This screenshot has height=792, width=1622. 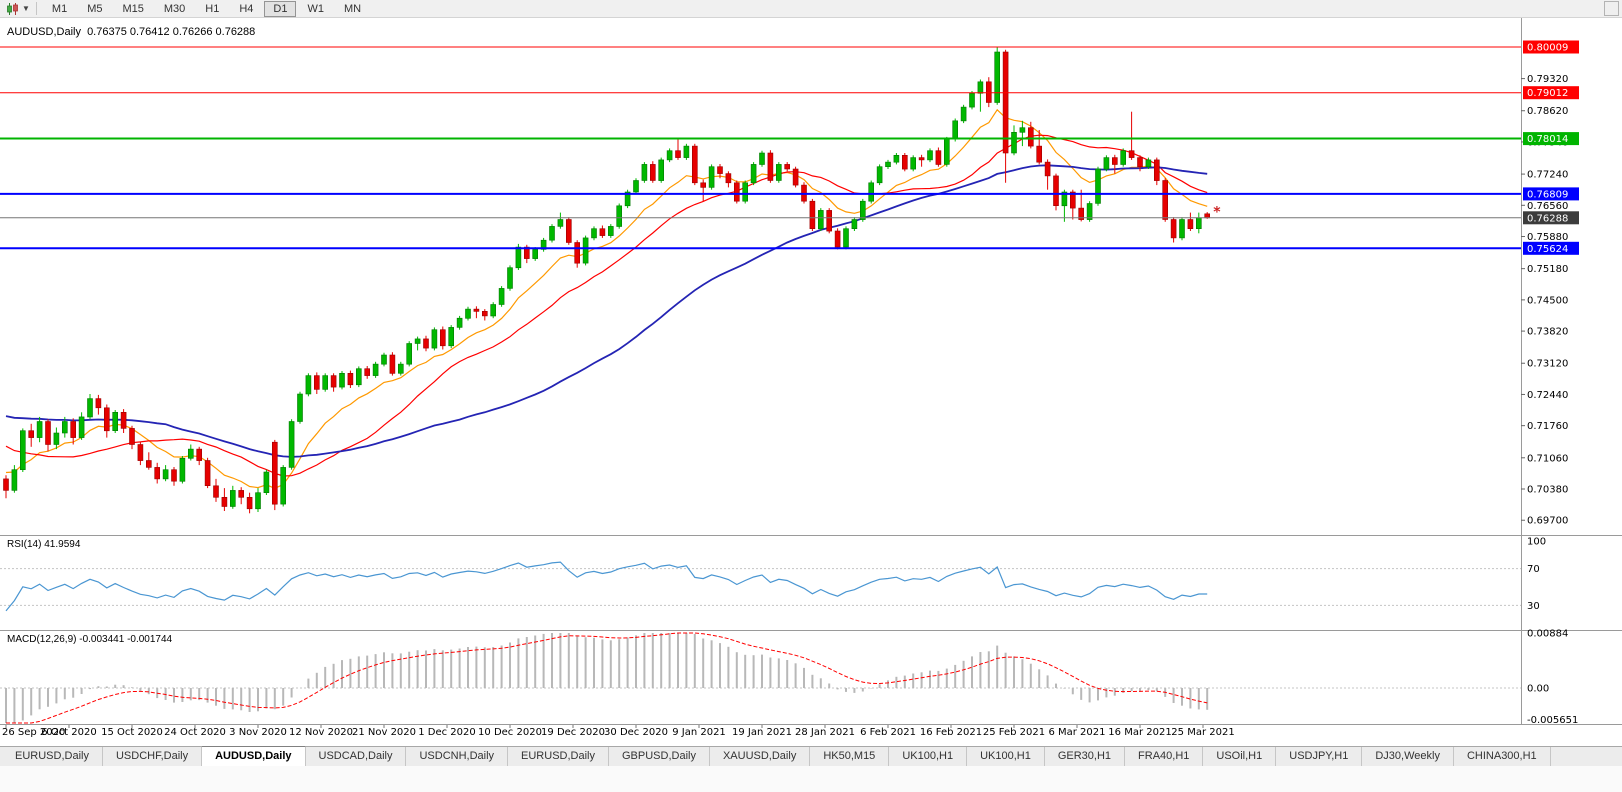 What do you see at coordinates (1547, 458) in the screenshot?
I see `svg-text: 0.71060` at bounding box center [1547, 458].